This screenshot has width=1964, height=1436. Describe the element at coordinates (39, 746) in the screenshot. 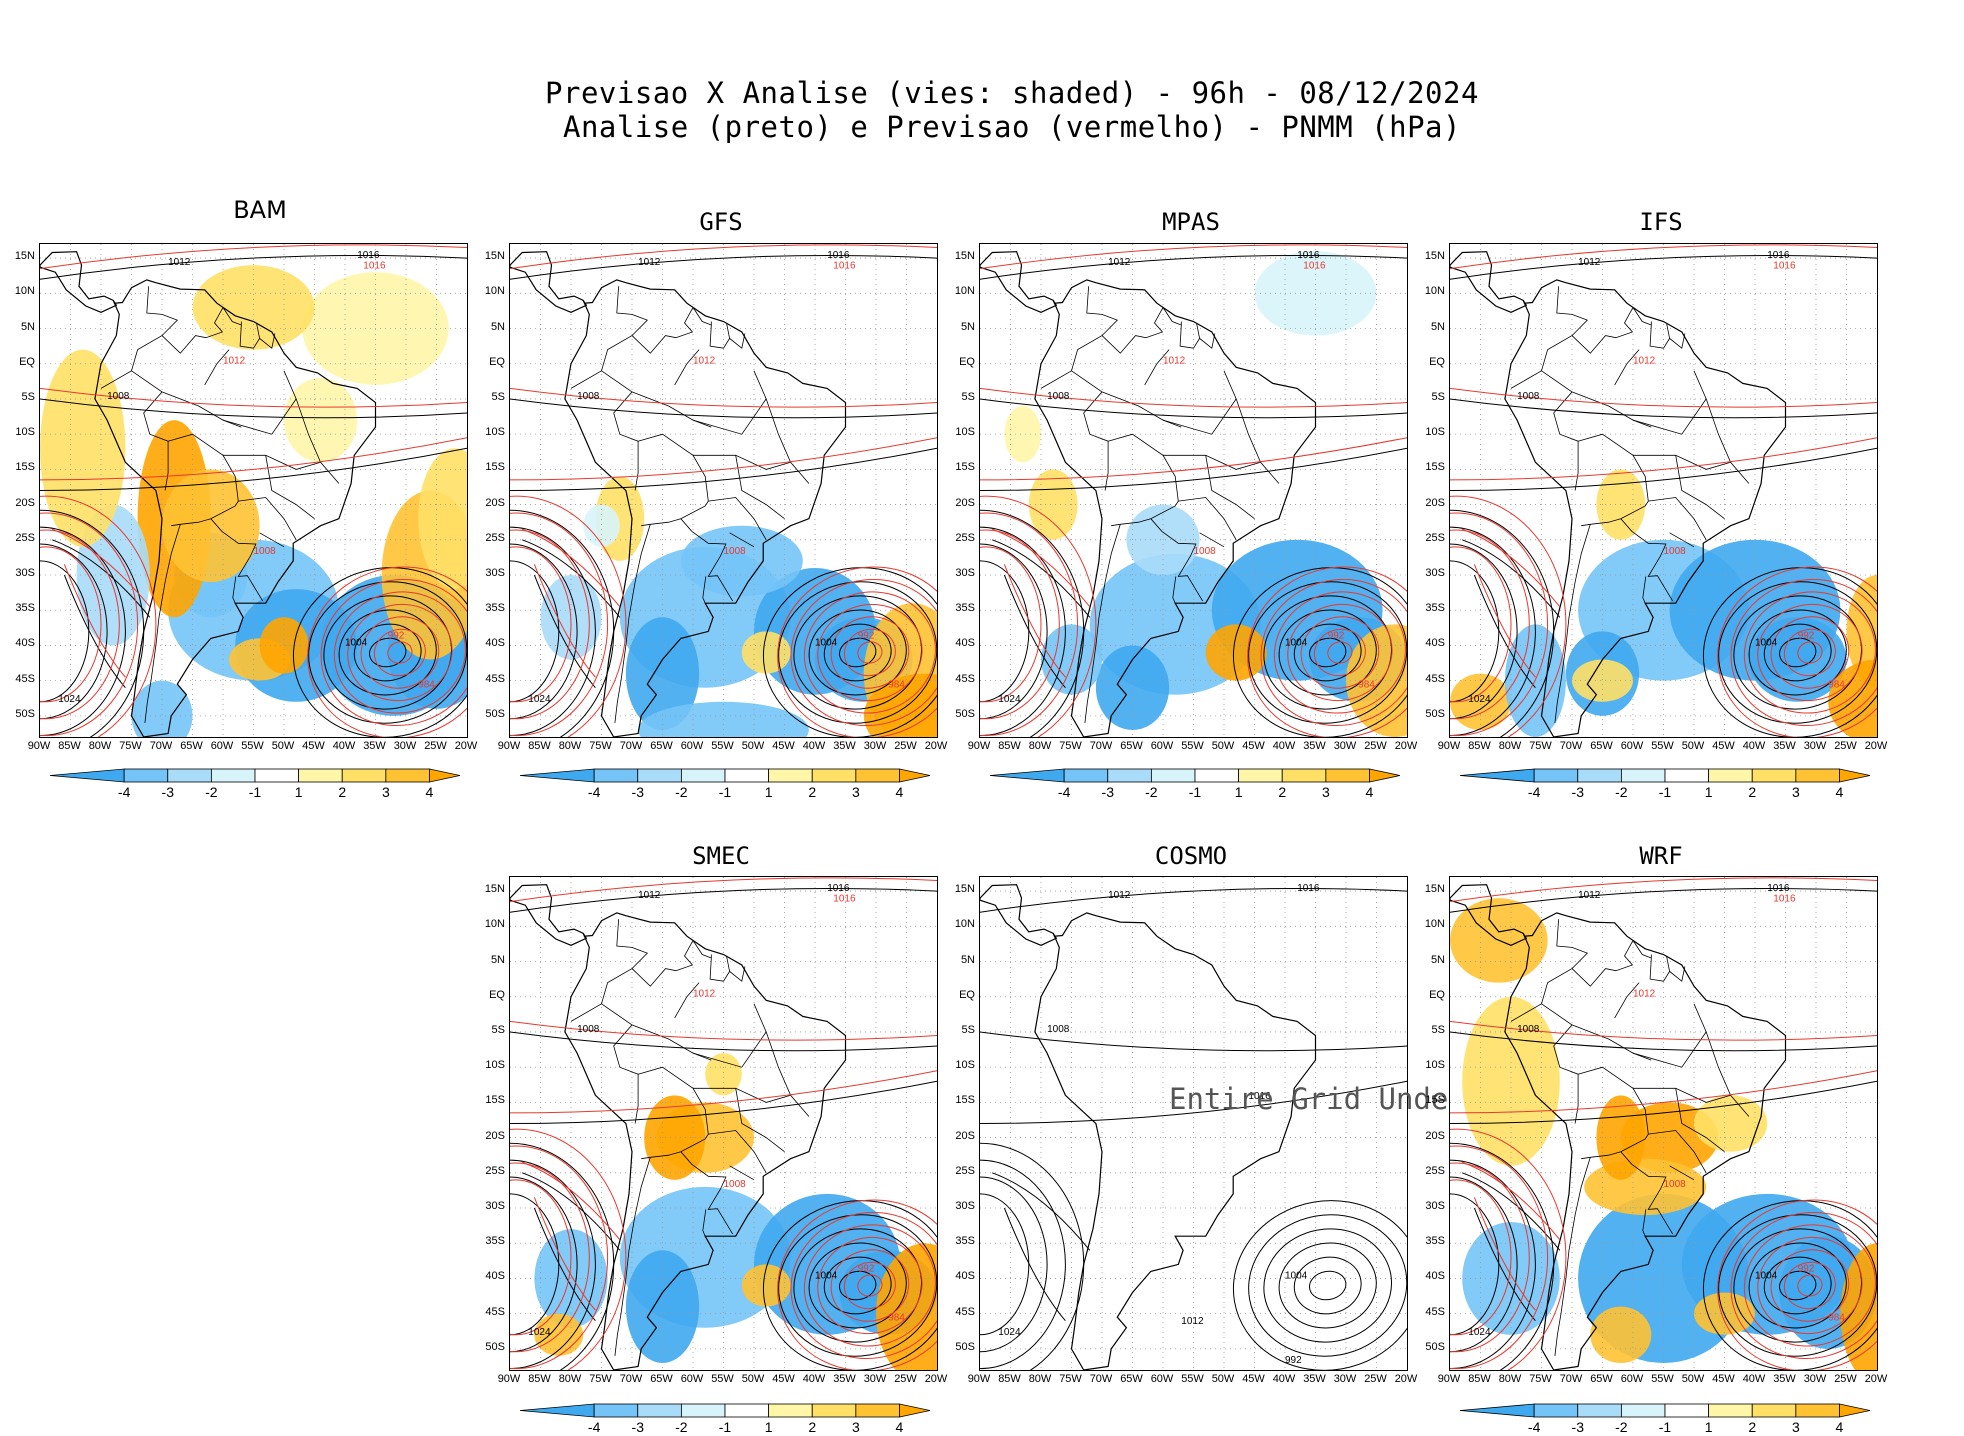

I see `lon-tick-label: 90W` at that location.